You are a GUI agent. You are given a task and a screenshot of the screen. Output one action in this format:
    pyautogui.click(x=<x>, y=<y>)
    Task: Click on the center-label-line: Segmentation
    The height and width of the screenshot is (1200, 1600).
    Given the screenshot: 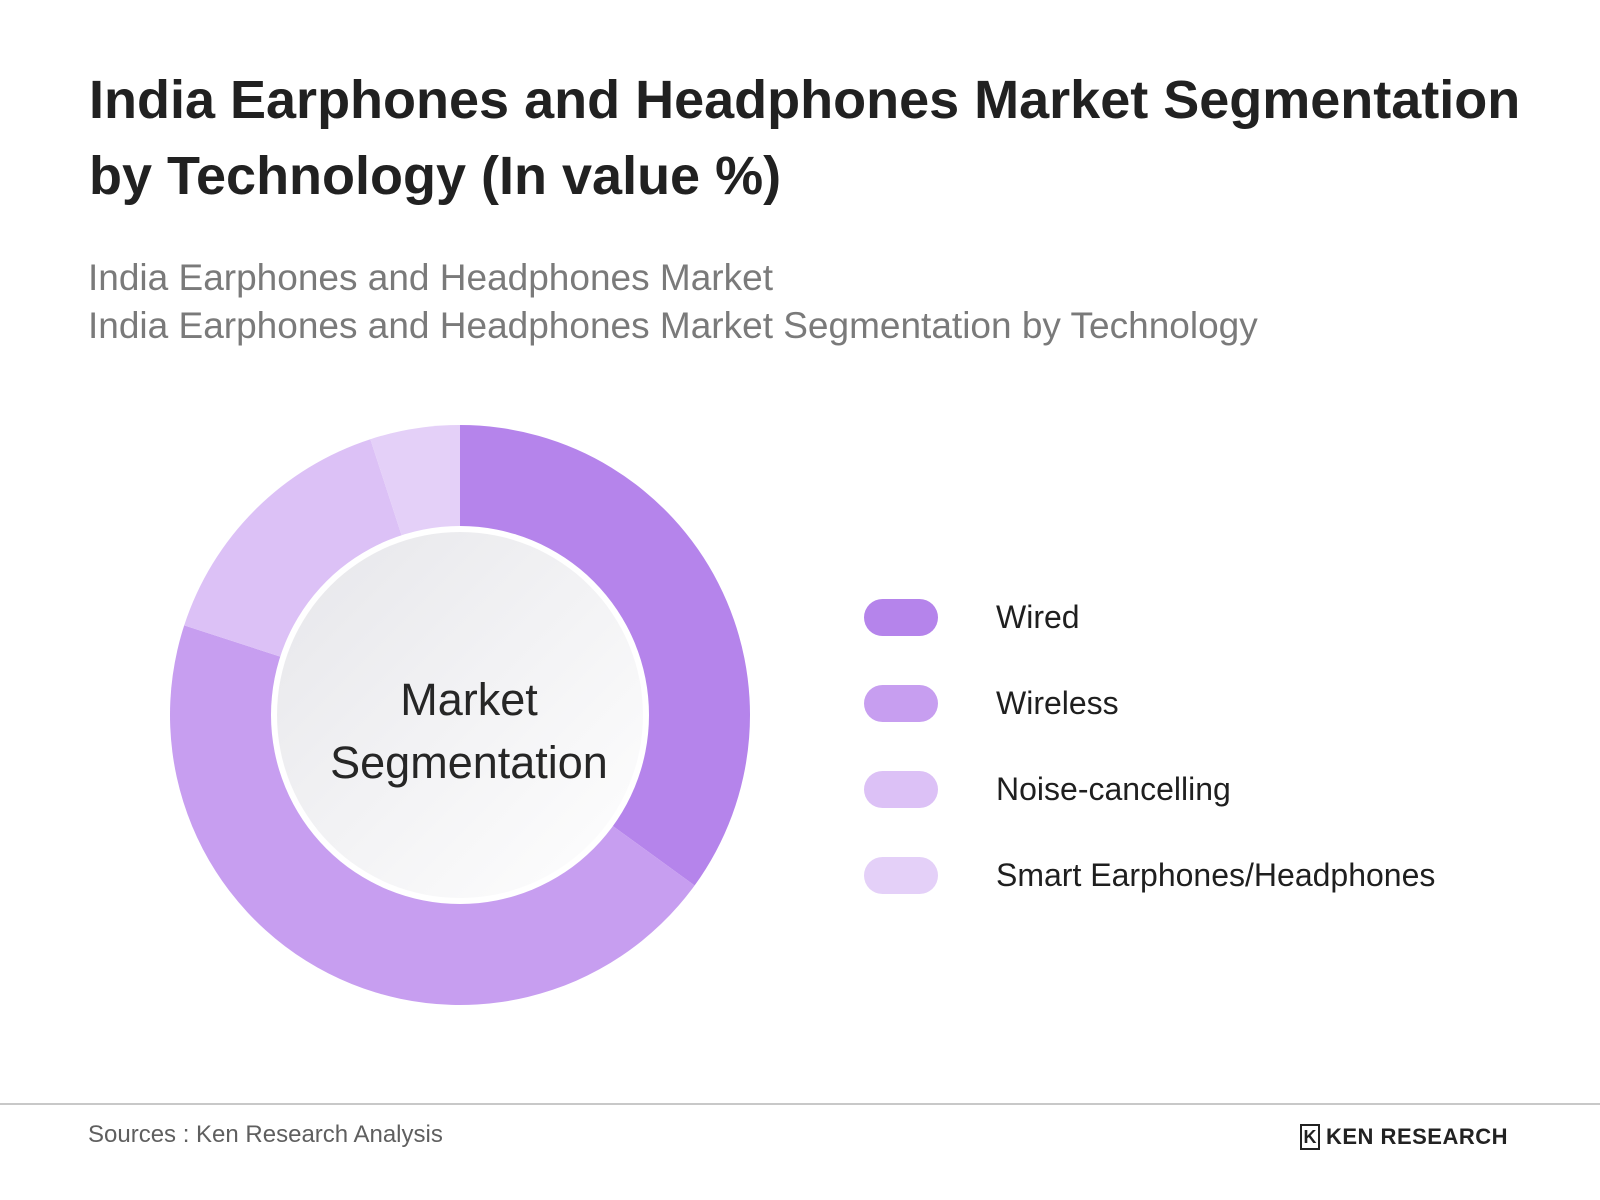 What is the action you would take?
    pyautogui.click(x=469, y=762)
    